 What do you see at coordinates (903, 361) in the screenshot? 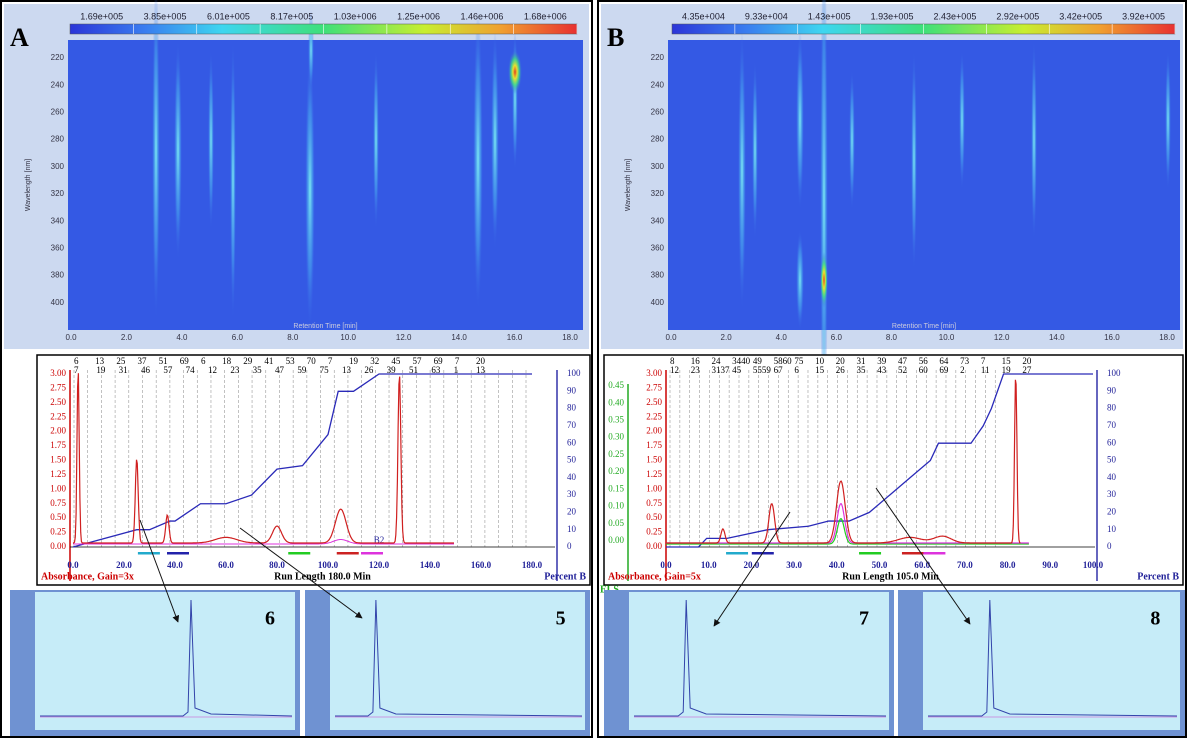
I see `fraction-number: 47` at bounding box center [903, 361].